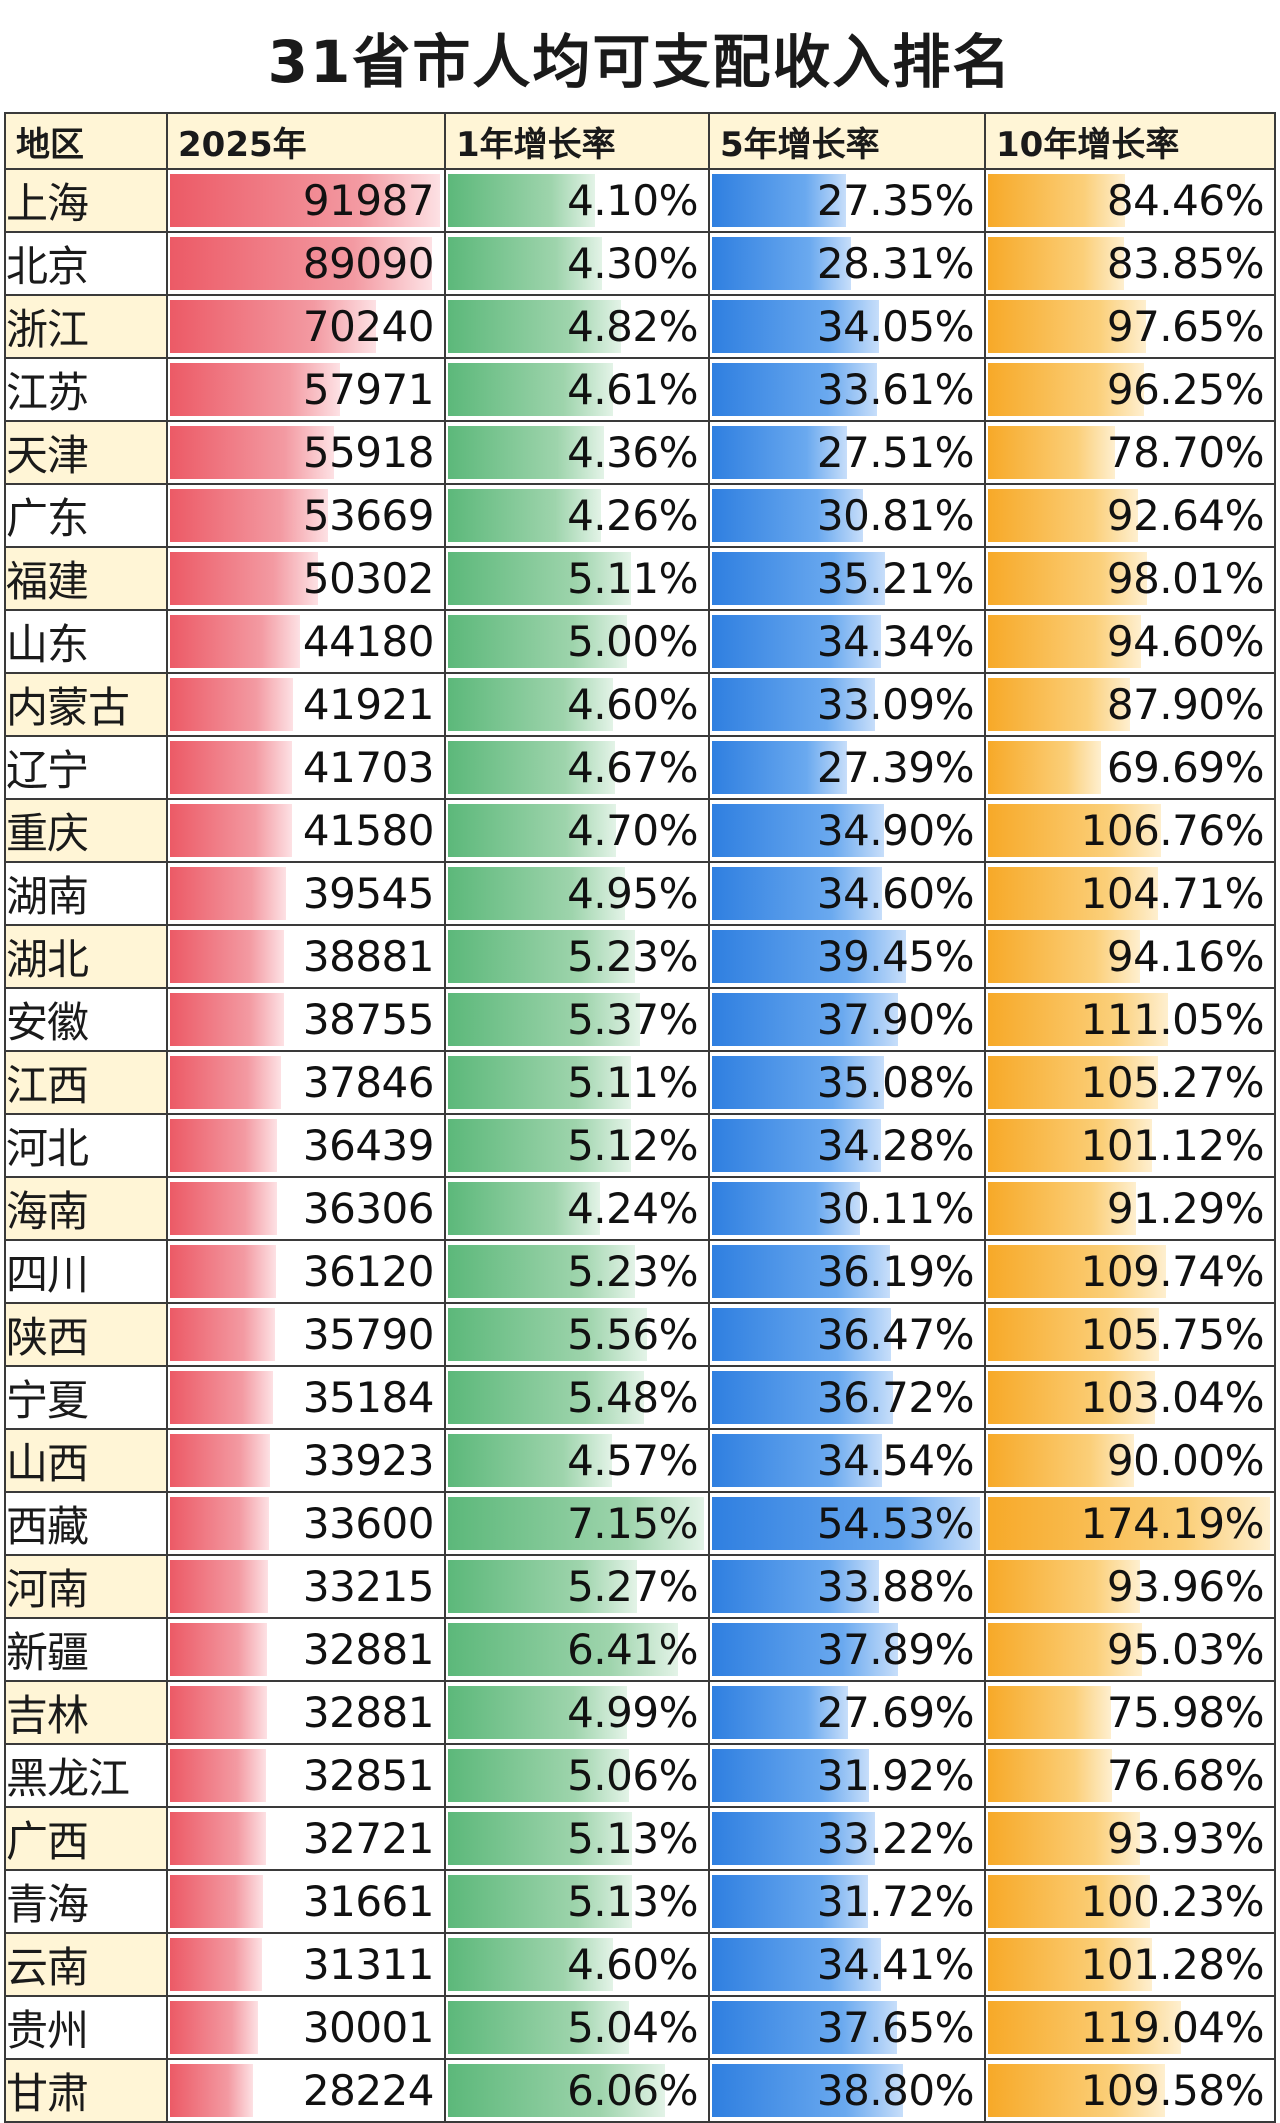 This screenshot has height=2123, width=1280. Describe the element at coordinates (640, 452) in the screenshot. I see `table-row: 天津 55918 4.36% 27.51% 78.70%` at that location.